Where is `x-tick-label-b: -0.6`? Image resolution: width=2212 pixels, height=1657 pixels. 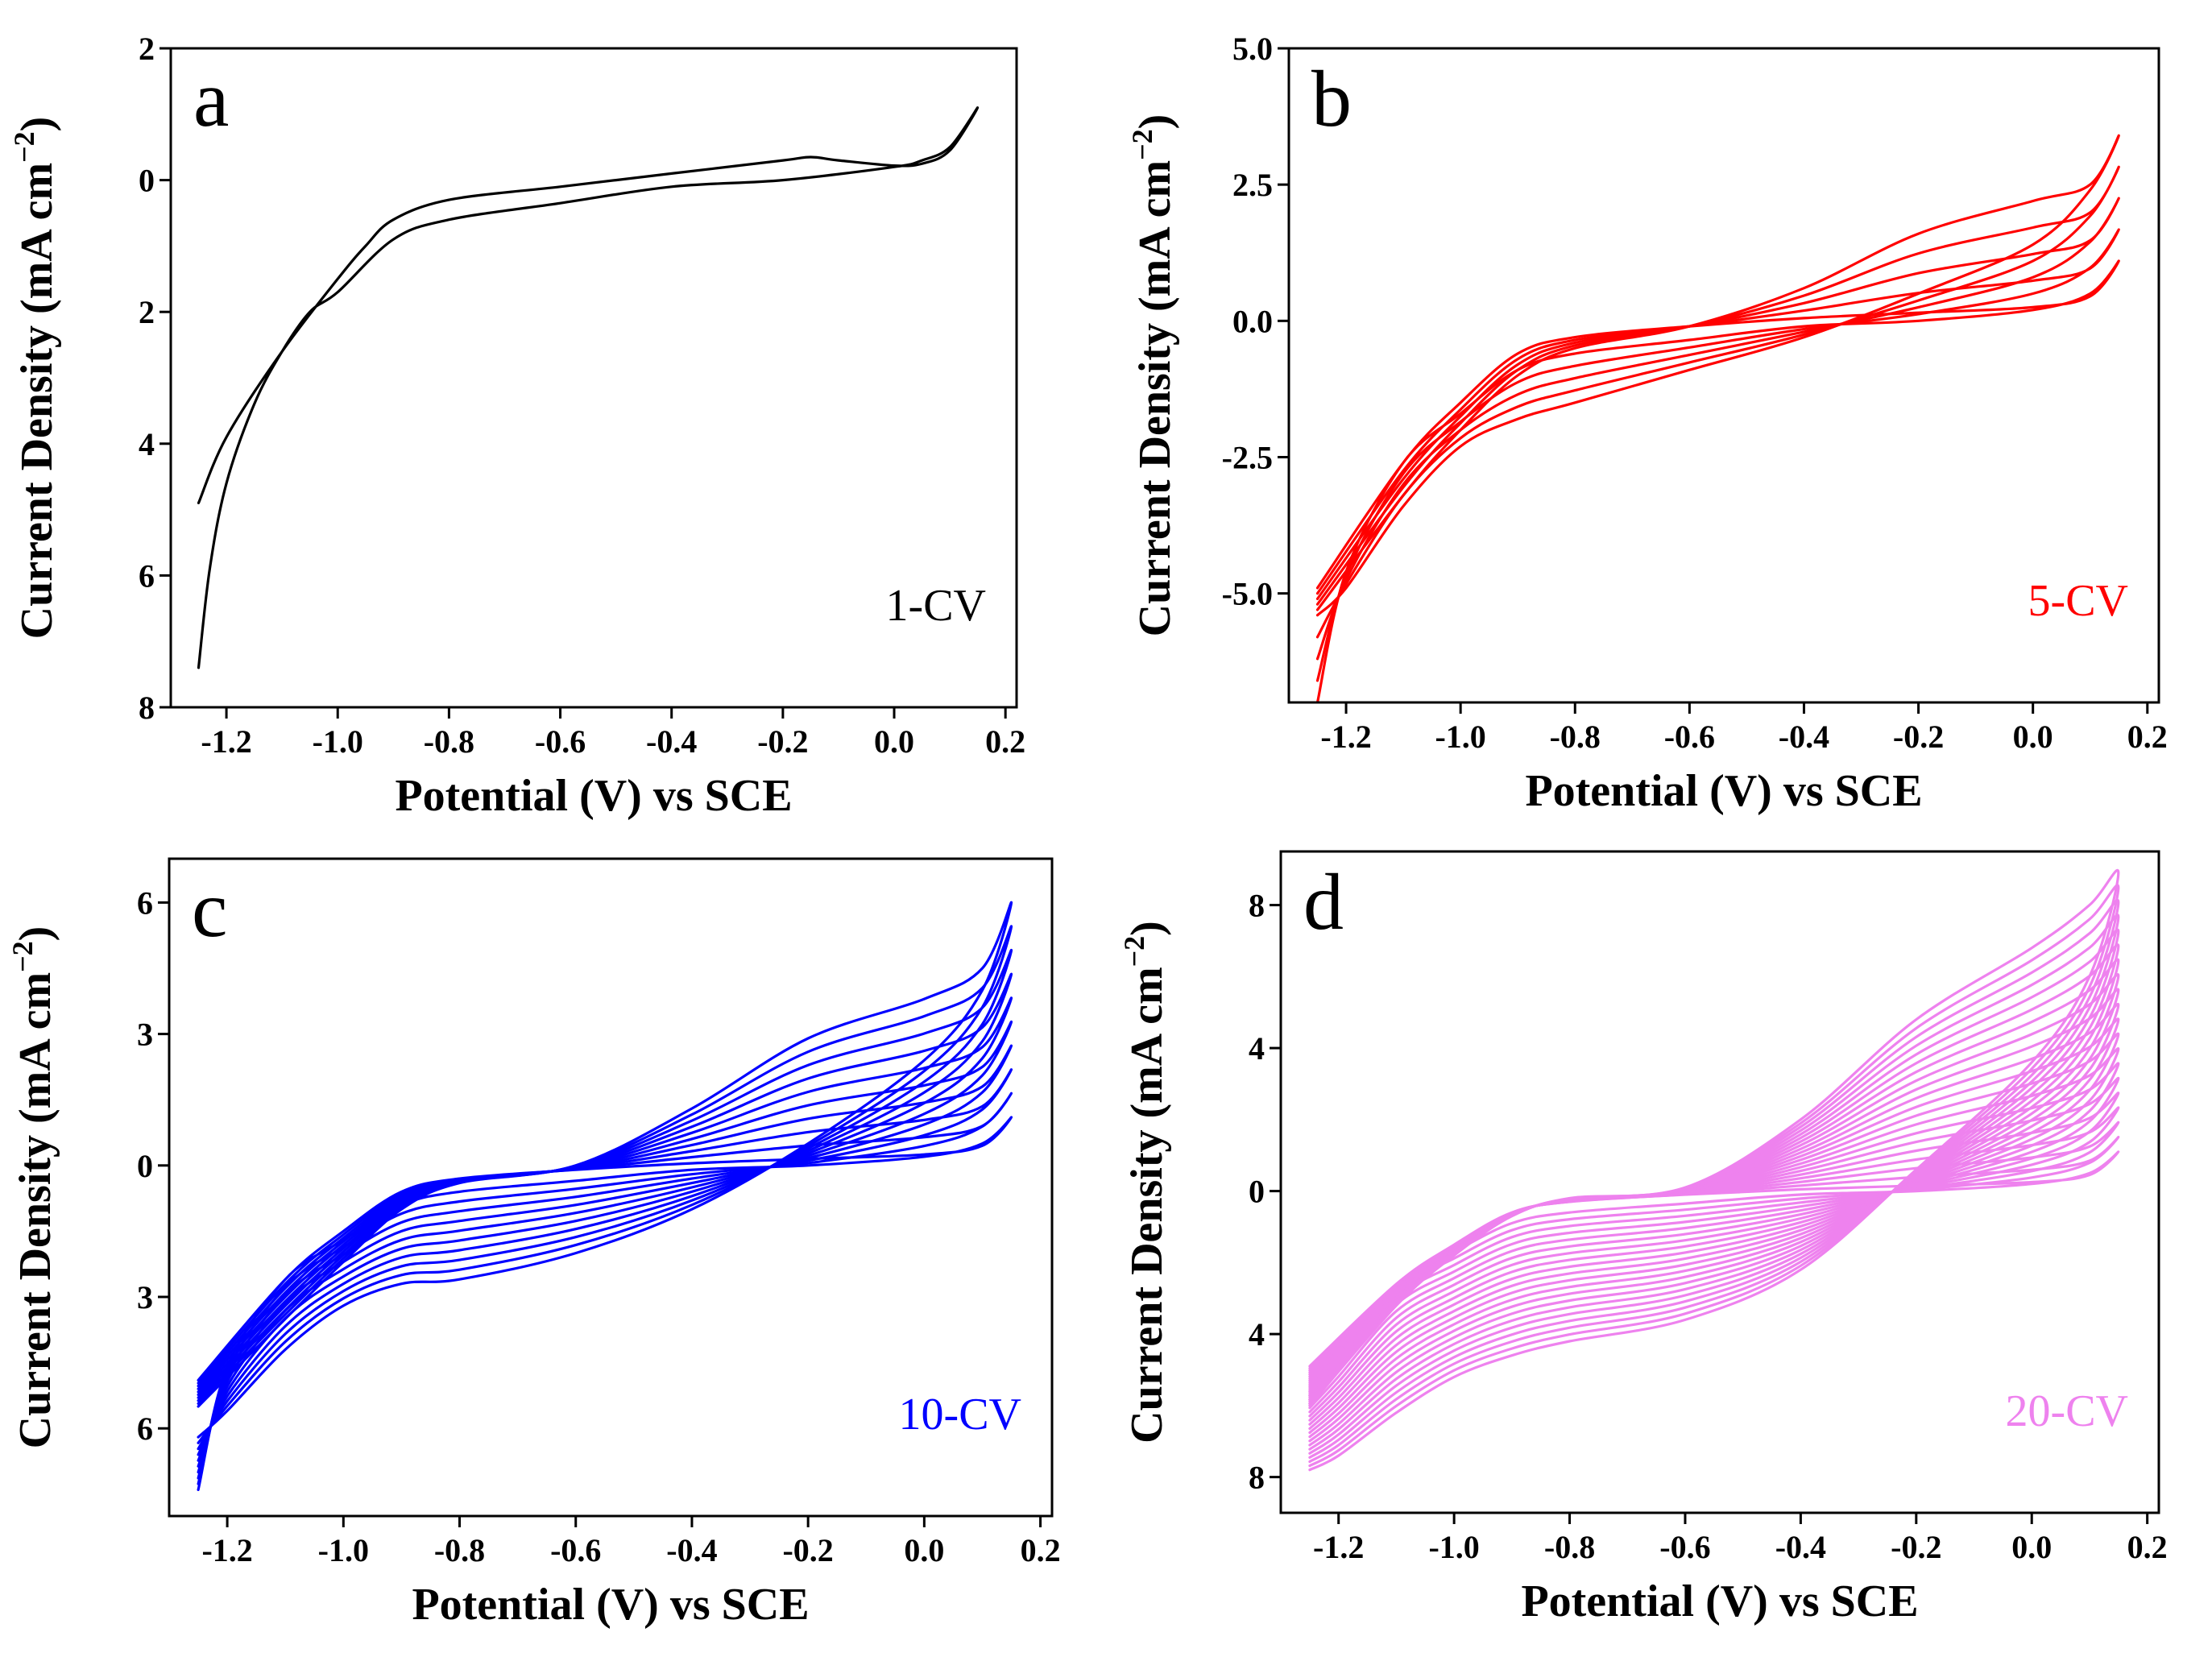 x-tick-label-b: -0.6 is located at coordinates (1690, 737).